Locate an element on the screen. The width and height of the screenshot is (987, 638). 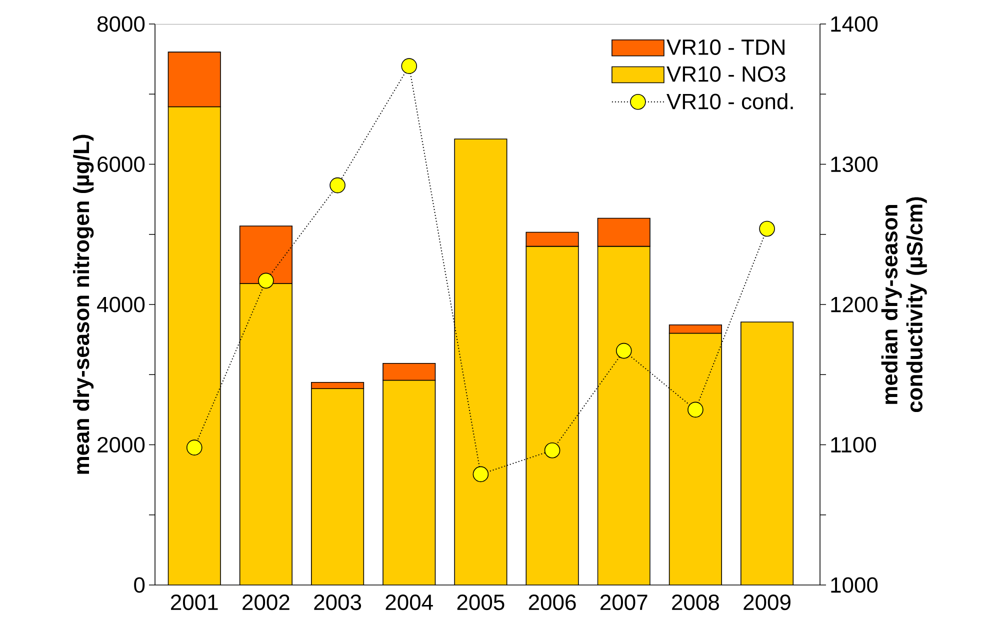
y2-tick-label: 1000 is located at coordinates (854, 585).